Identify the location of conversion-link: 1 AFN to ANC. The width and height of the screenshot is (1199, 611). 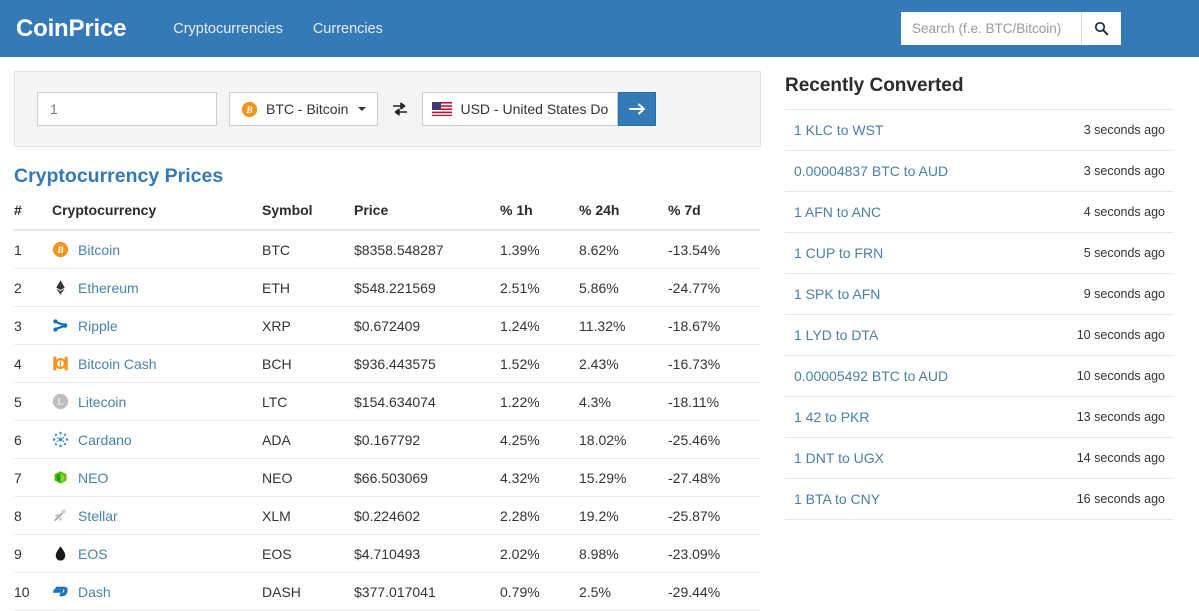
(838, 212).